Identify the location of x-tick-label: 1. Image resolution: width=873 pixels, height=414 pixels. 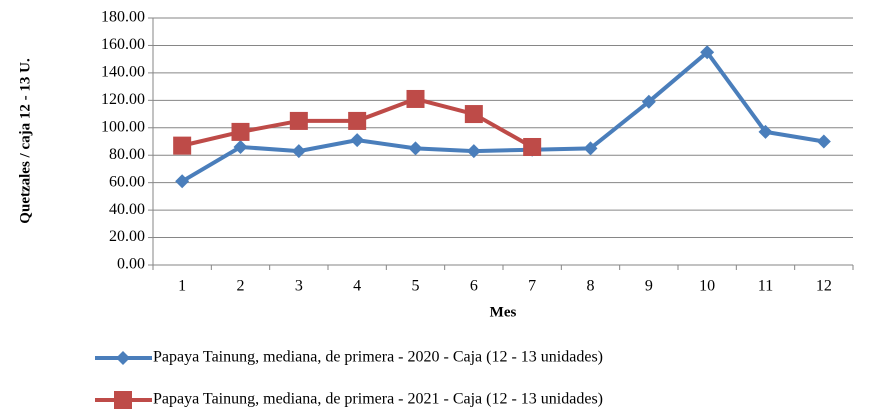
(182, 286).